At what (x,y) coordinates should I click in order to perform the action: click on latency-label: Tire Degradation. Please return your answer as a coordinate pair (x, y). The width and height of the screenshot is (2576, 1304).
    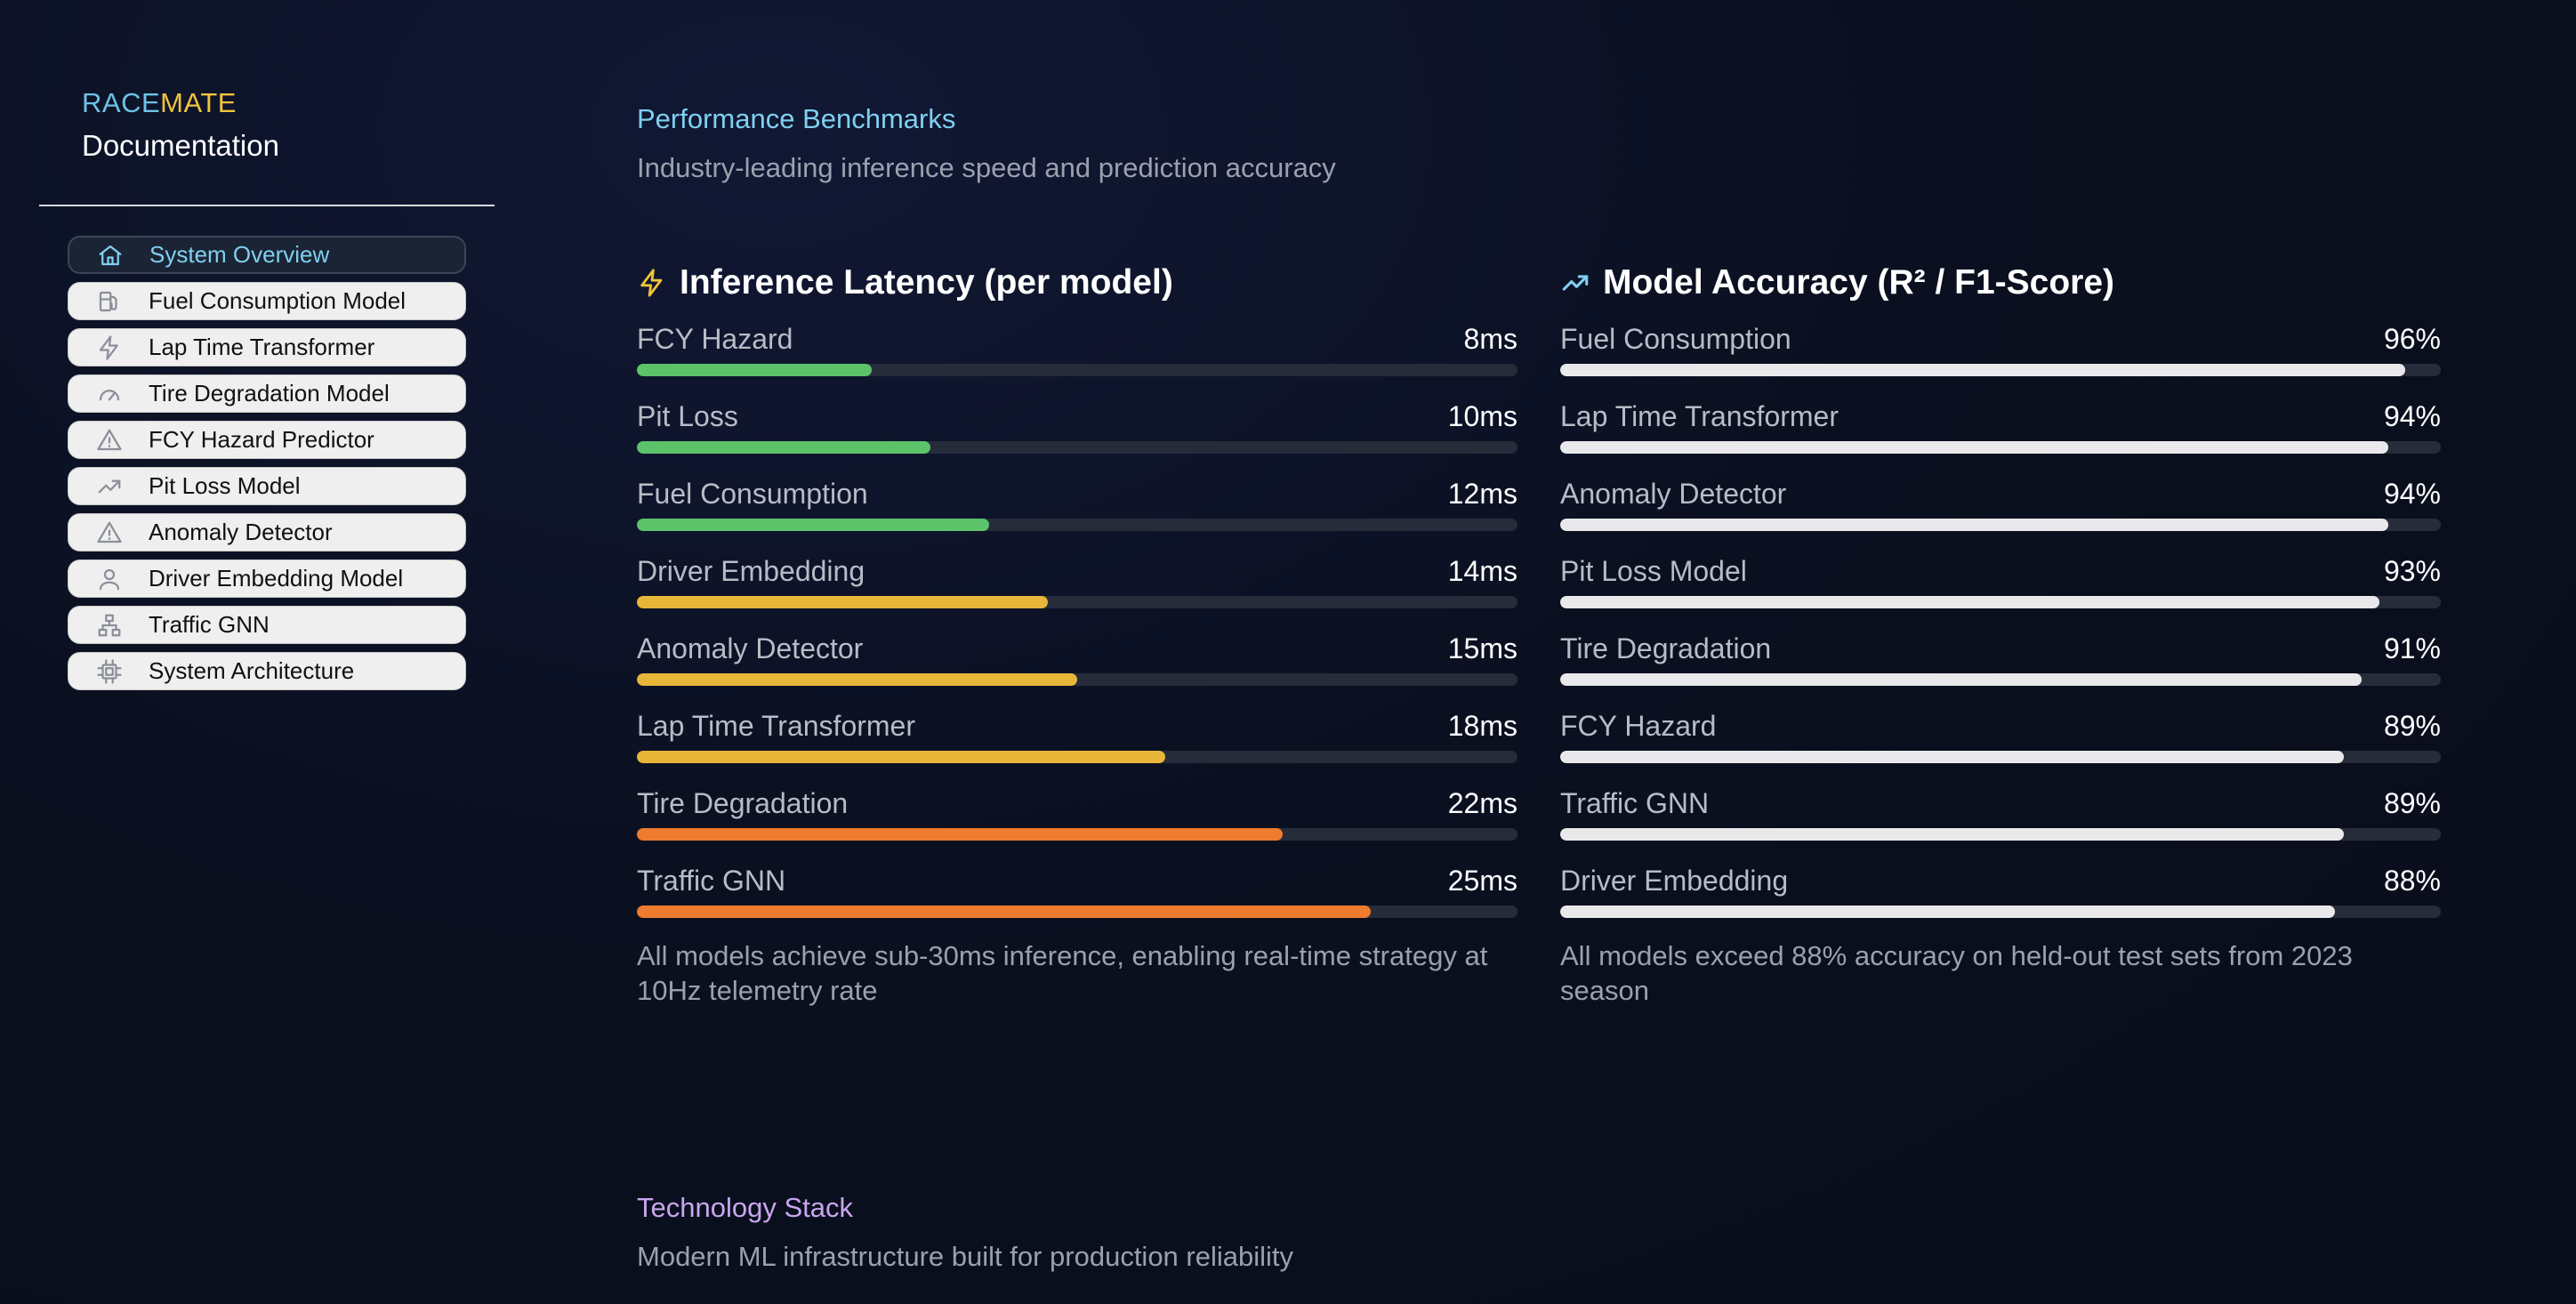
    Looking at the image, I should click on (743, 803).